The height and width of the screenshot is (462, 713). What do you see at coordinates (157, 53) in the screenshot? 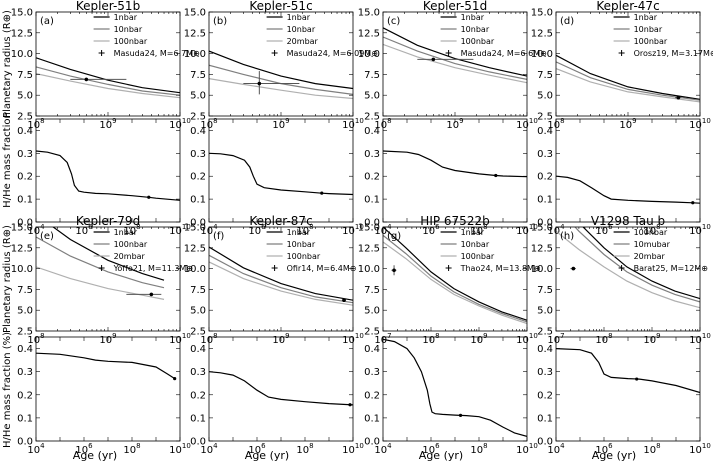
I see `legend-obs-label: Masuda24, M=6.7M⊕` at bounding box center [157, 53].